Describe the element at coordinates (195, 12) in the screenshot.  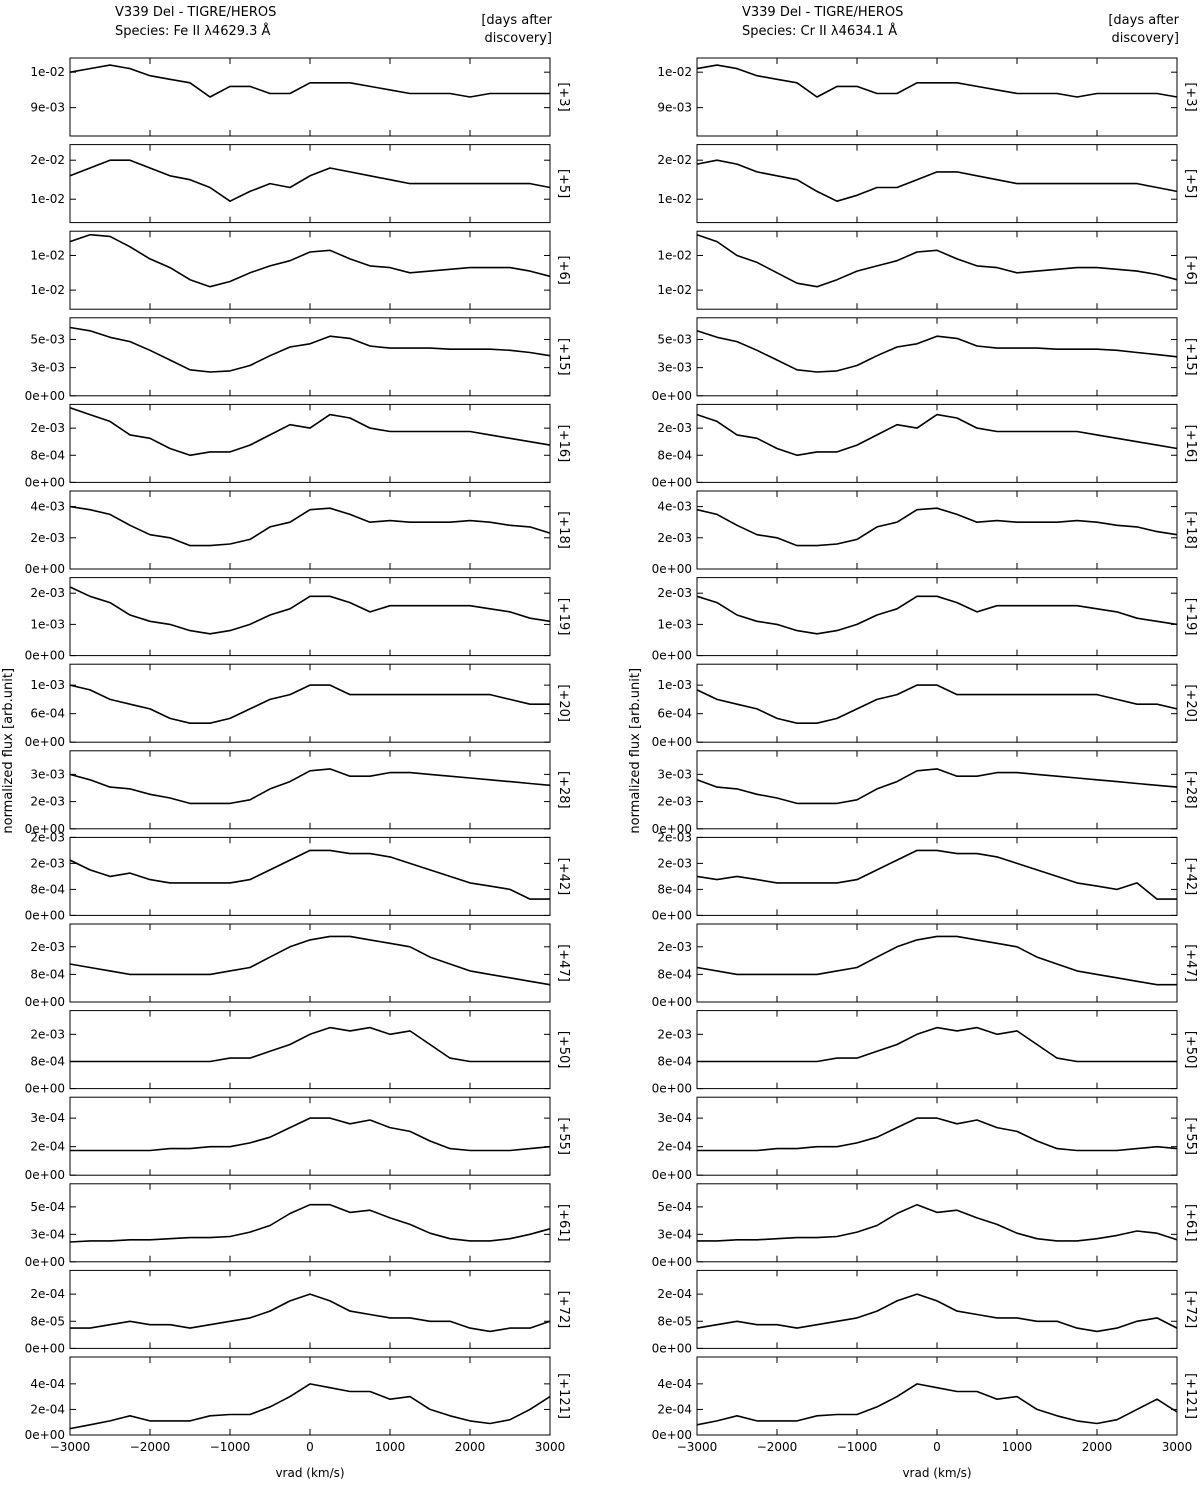
I see `chart-title: V339 Del - TIGRE/HEROS` at that location.